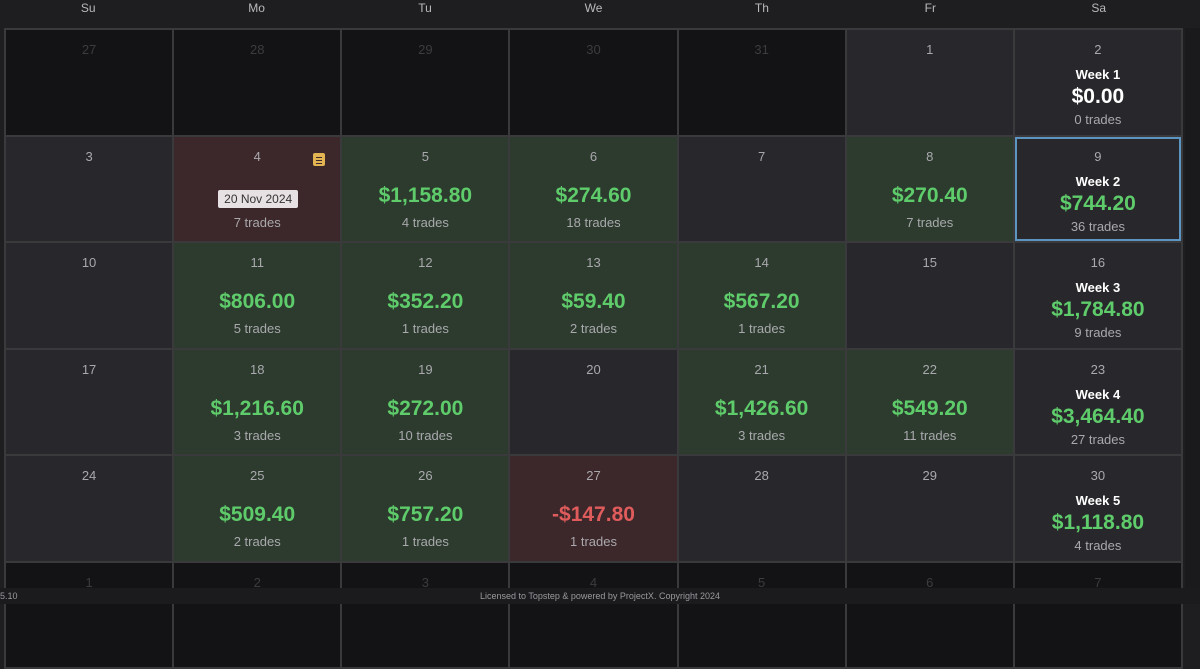 The height and width of the screenshot is (669, 1200). Describe the element at coordinates (593, 401) in the screenshot. I see `day-cell: 20` at that location.